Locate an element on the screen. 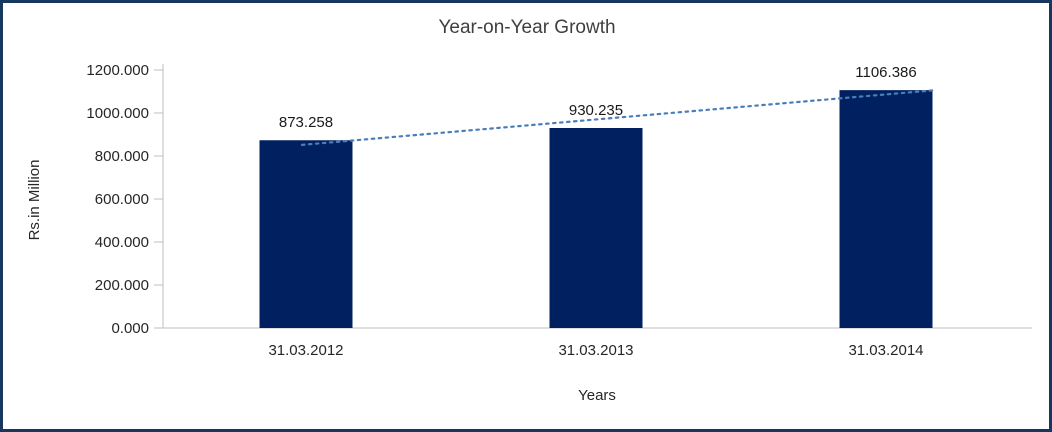 The height and width of the screenshot is (432, 1052). y-axis-title: Rs.in Million is located at coordinates (34, 200).